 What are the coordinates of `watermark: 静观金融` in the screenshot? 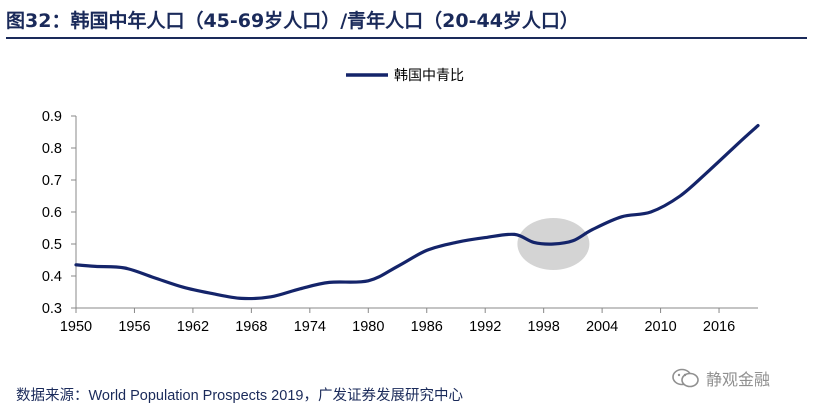 It's located at (721, 378).